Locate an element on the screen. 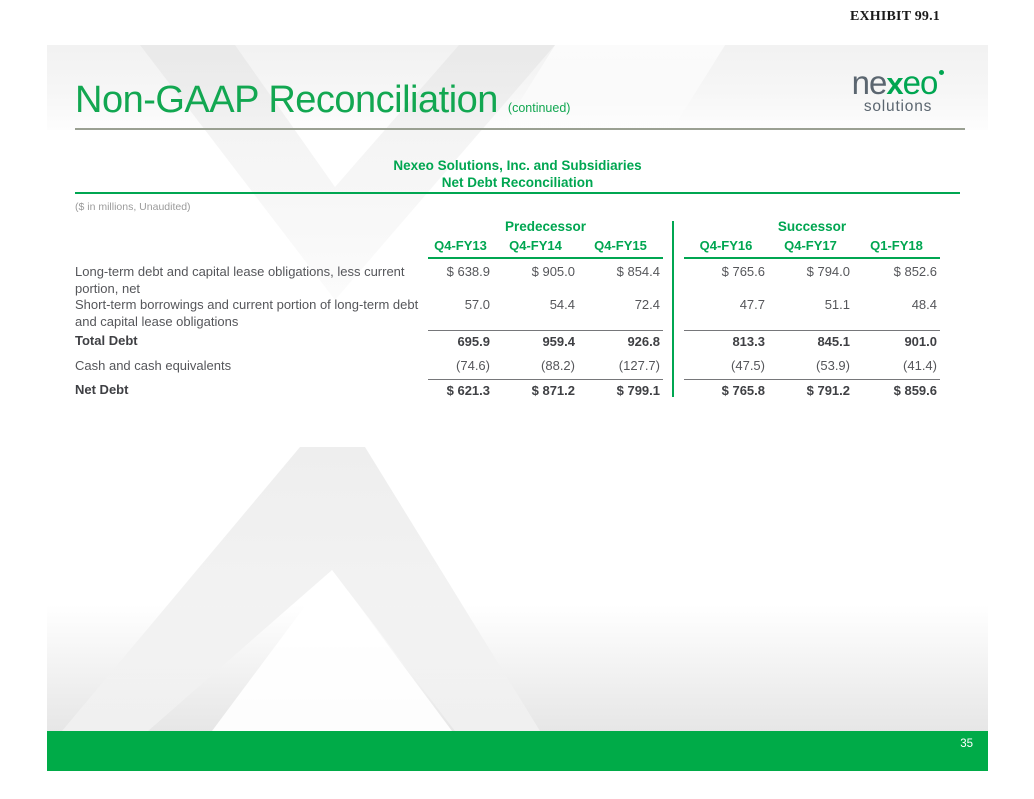 The image size is (1034, 799). cell-value: $ 905.0 is located at coordinates (553, 271).